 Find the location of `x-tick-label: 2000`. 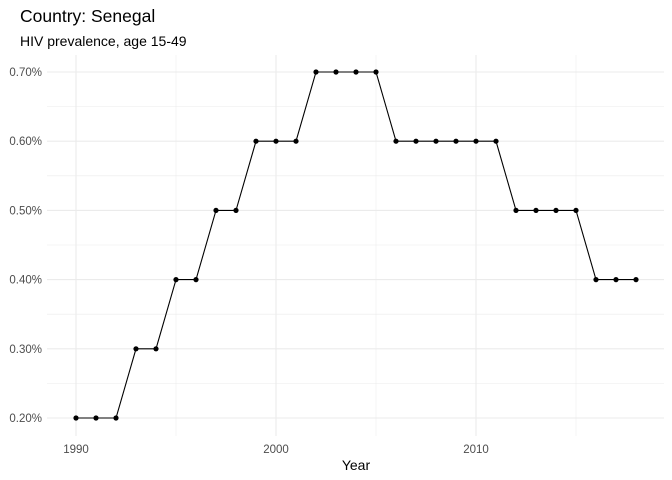

x-tick-label: 2000 is located at coordinates (276, 450).